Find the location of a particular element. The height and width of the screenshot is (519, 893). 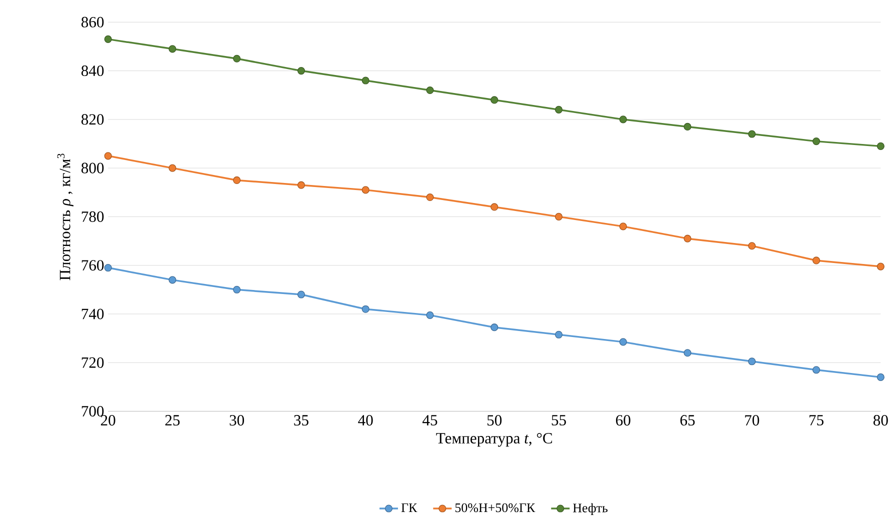

legend-label: ГК is located at coordinates (409, 507).